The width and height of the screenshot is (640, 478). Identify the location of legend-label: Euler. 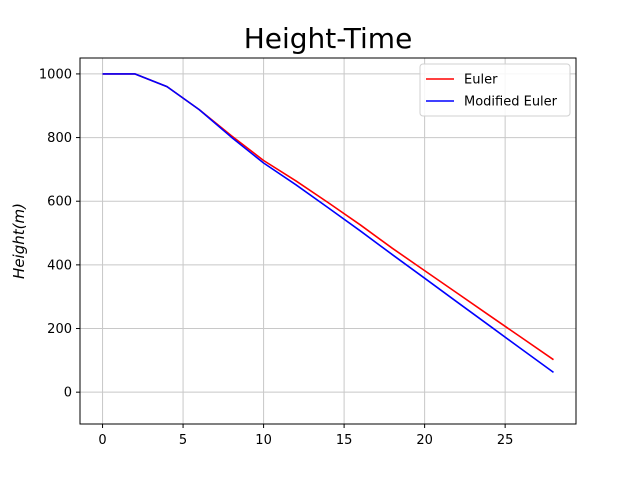
(481, 80).